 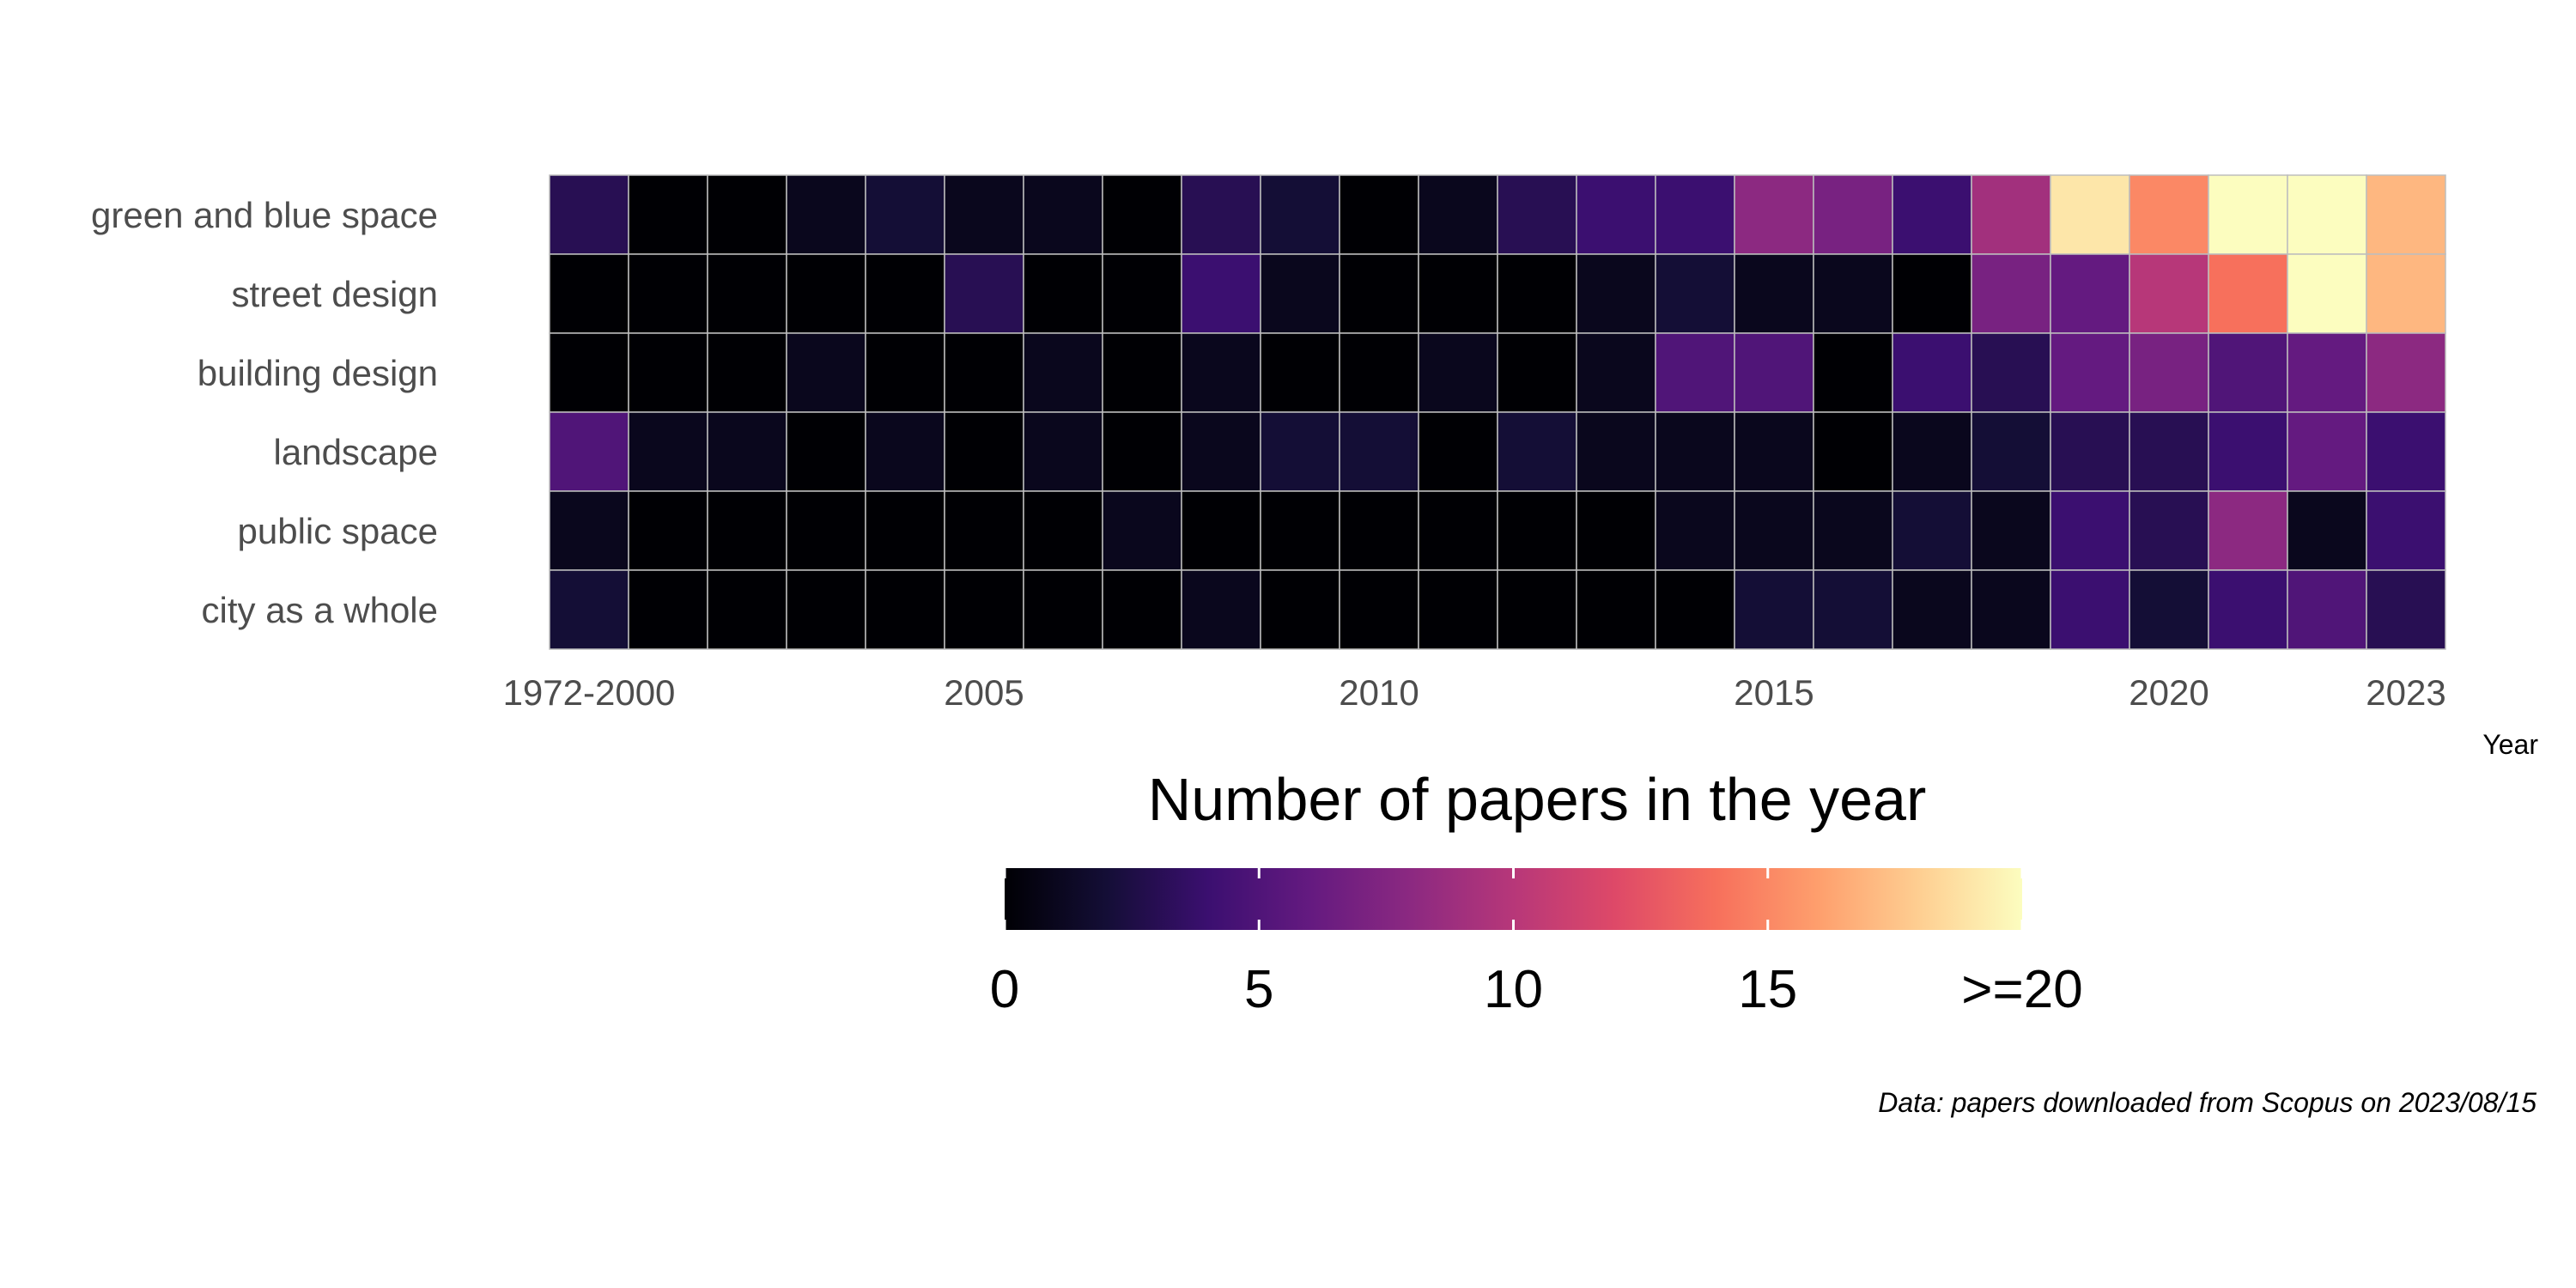 What do you see at coordinates (2327, 214) in the screenshot?
I see `heatmap-cell-green-and-blue-space-2022` at bounding box center [2327, 214].